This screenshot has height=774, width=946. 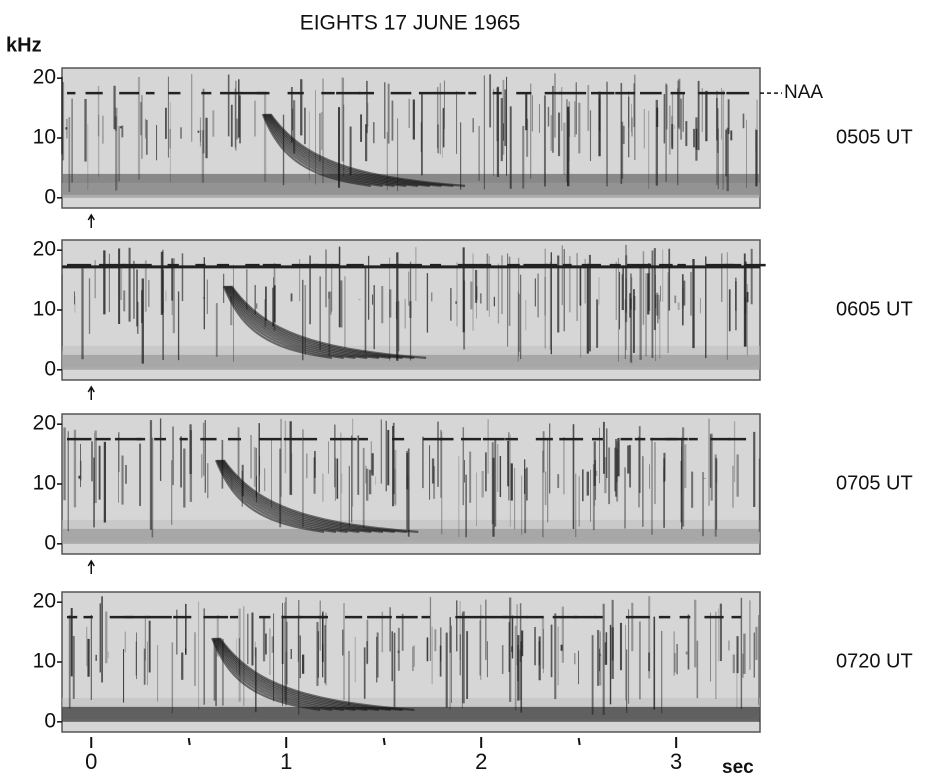 I want to click on x-tick-label: 2, so click(x=481, y=761).